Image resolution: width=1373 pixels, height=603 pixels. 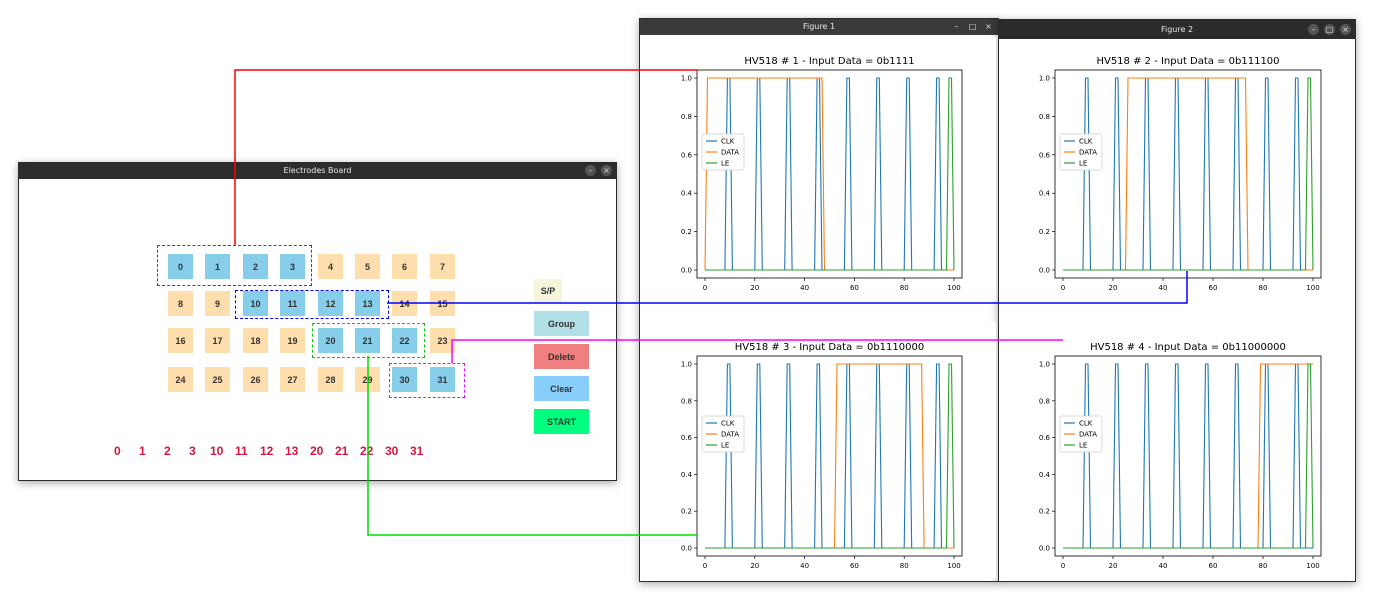 I want to click on electrode-14: 14, so click(x=404, y=303).